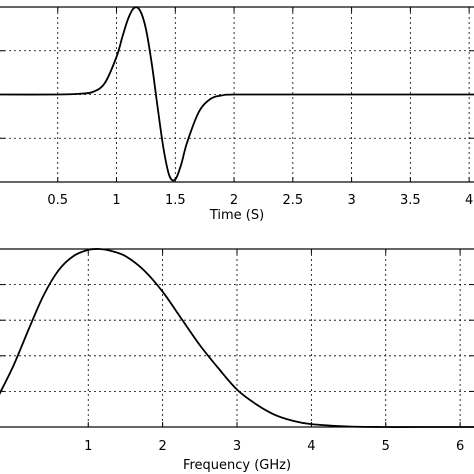 Image resolution: width=474 pixels, height=474 pixels. What do you see at coordinates (311, 446) in the screenshot?
I see `bottom-x-tick-label: 4` at bounding box center [311, 446].